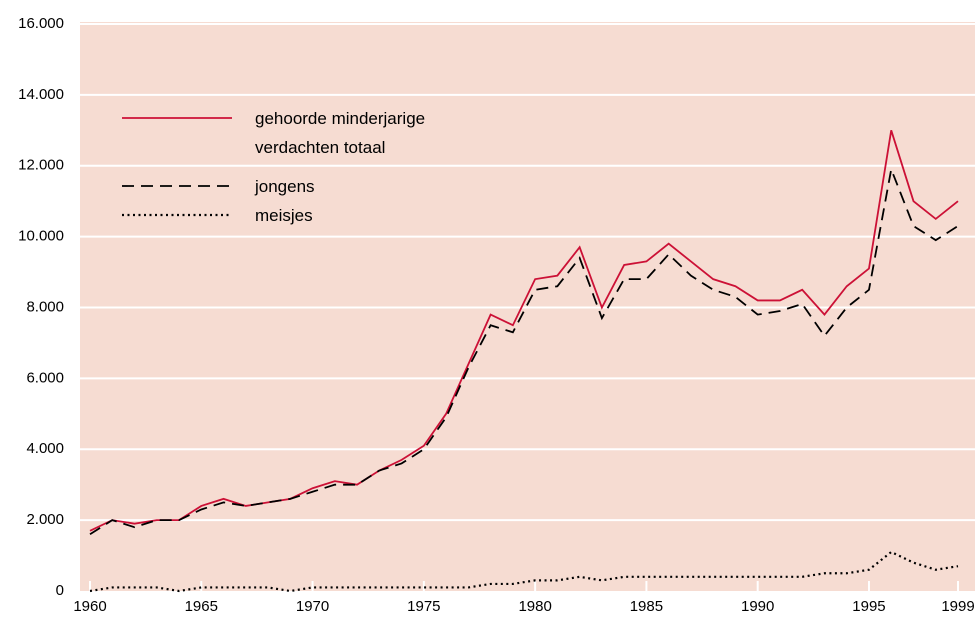 Image resolution: width=975 pixels, height=617 pixels. Describe the element at coordinates (423, 606) in the screenshot. I see `x-tick-label: 1975` at that location.